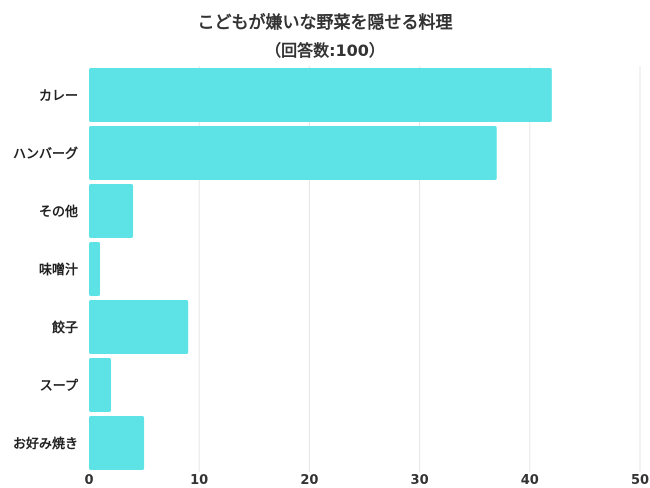 The width and height of the screenshot is (650, 488). Describe the element at coordinates (366, 480) in the screenshot. I see `x-tick-labels: 0 10 20 30 40 50` at that location.